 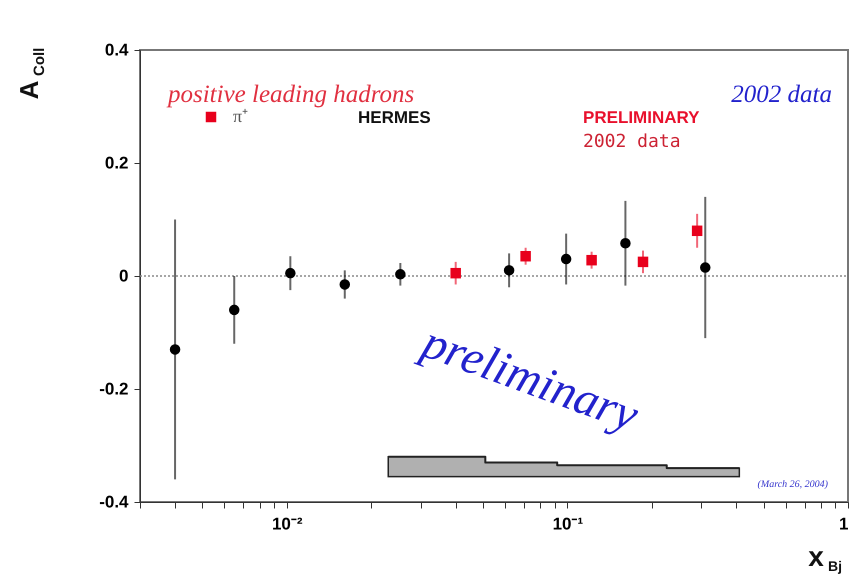 What do you see at coordinates (793, 484) in the screenshot?
I see `annotation: (March 26, 2004)` at bounding box center [793, 484].